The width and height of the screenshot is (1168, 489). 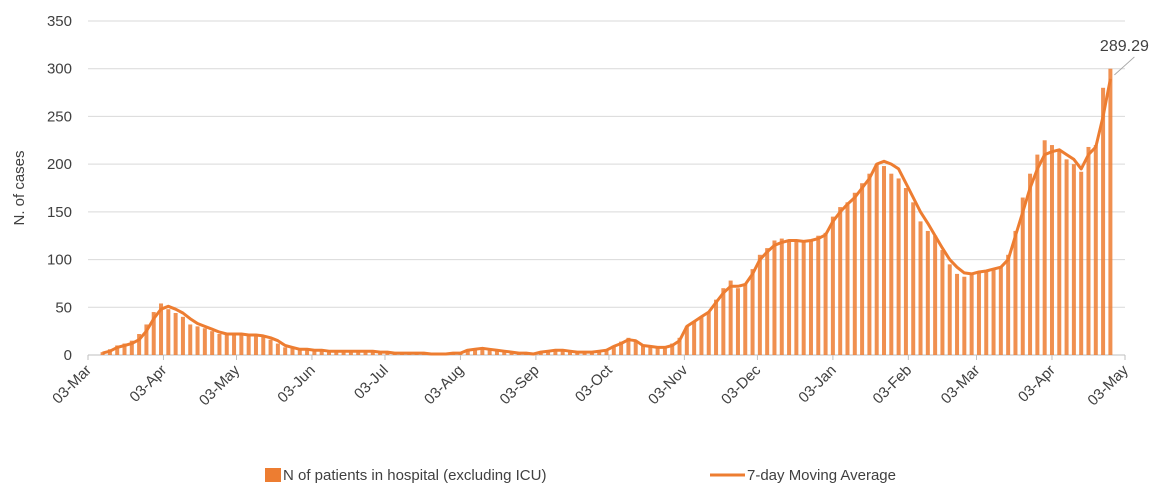 I want to click on x-tick-label: 03-Apr, so click(x=148, y=384).